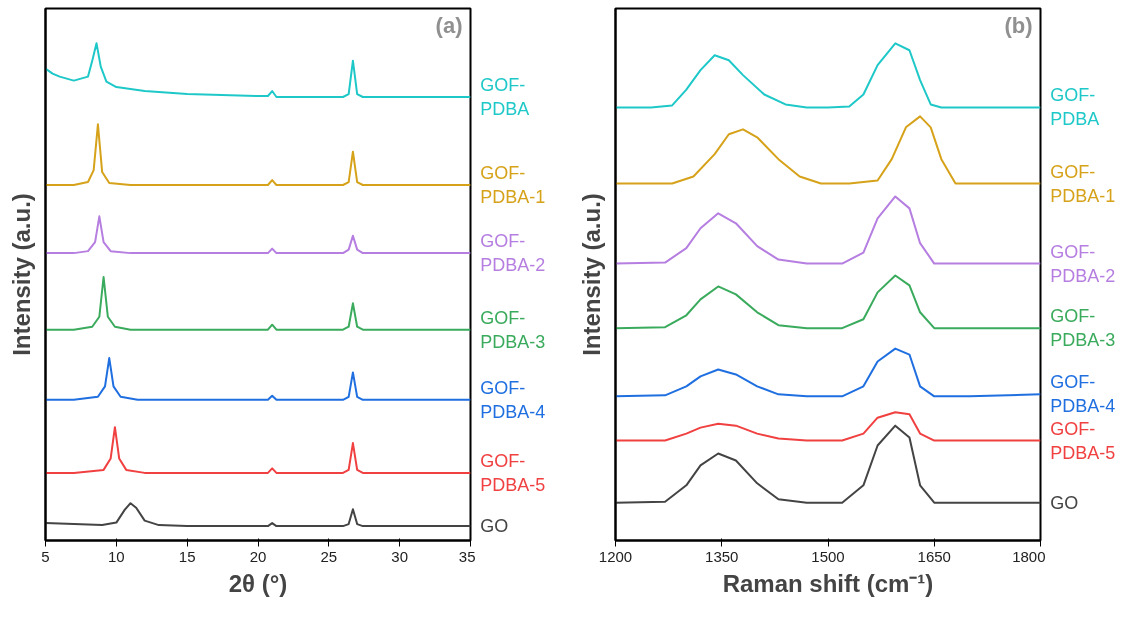  I want to click on x-axis-title: 2θ (°), so click(258, 583).